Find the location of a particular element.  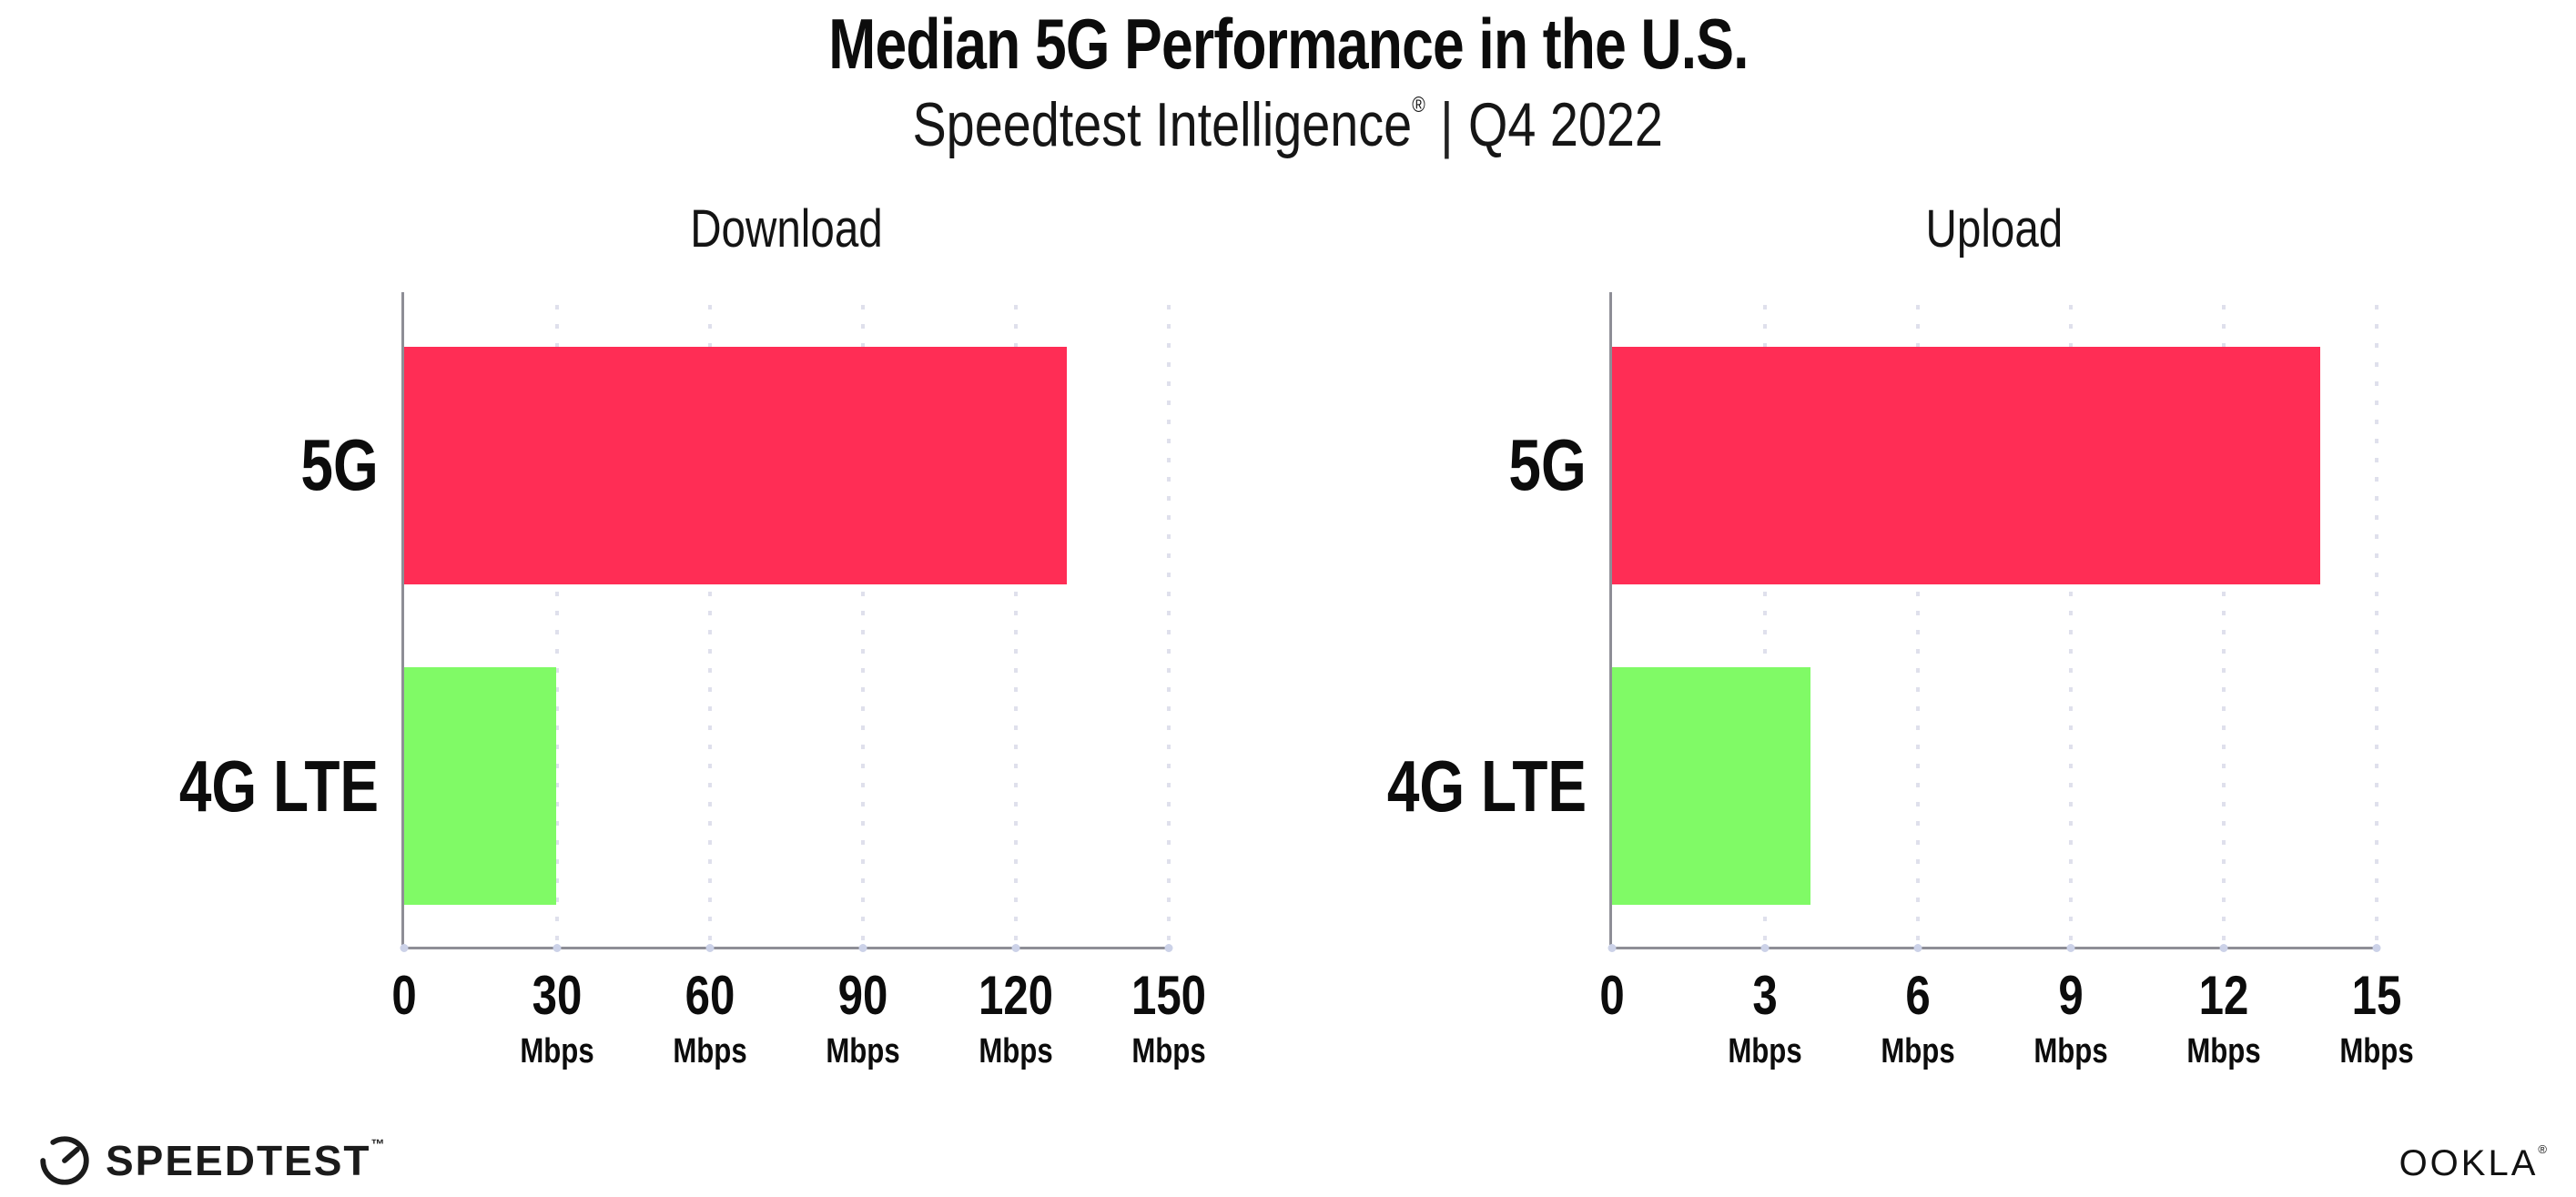

speedtest-gauge-icon is located at coordinates (64, 1160).